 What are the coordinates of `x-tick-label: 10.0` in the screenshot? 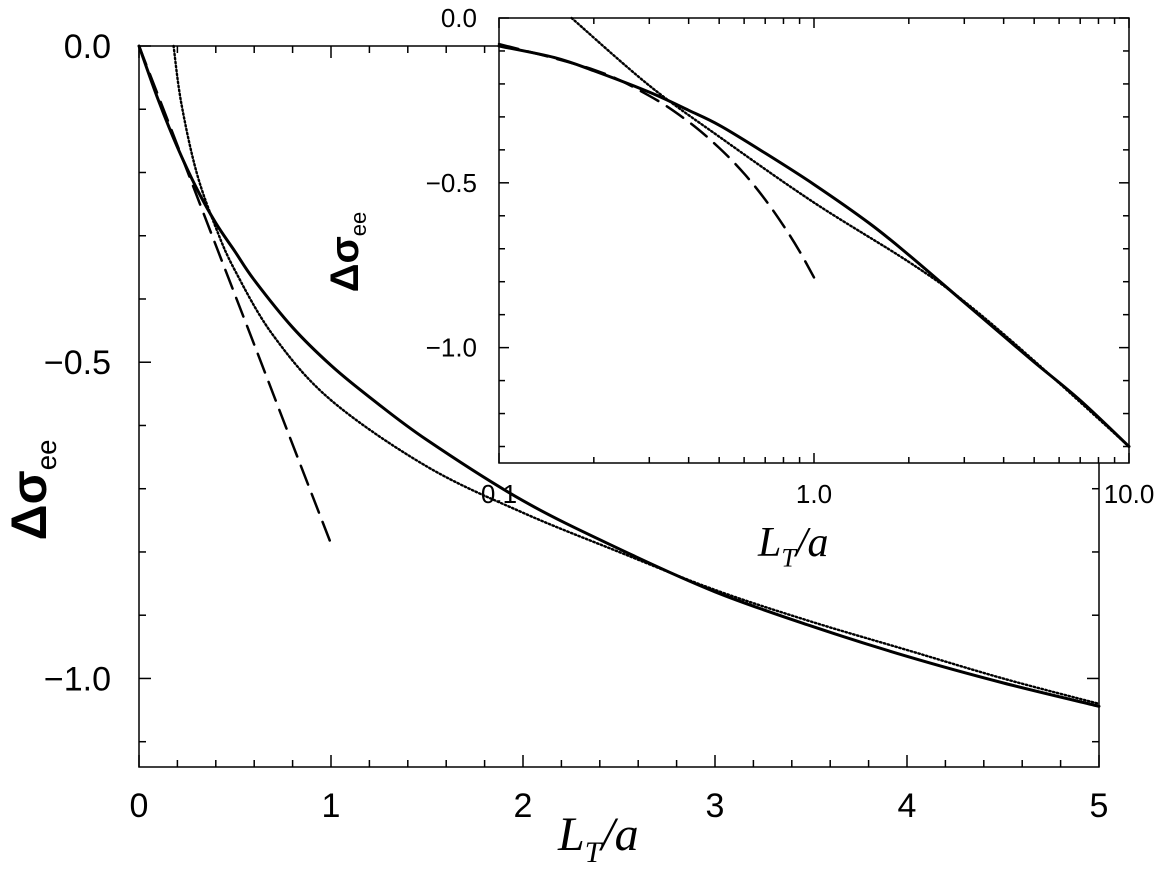 It's located at (1129, 494).